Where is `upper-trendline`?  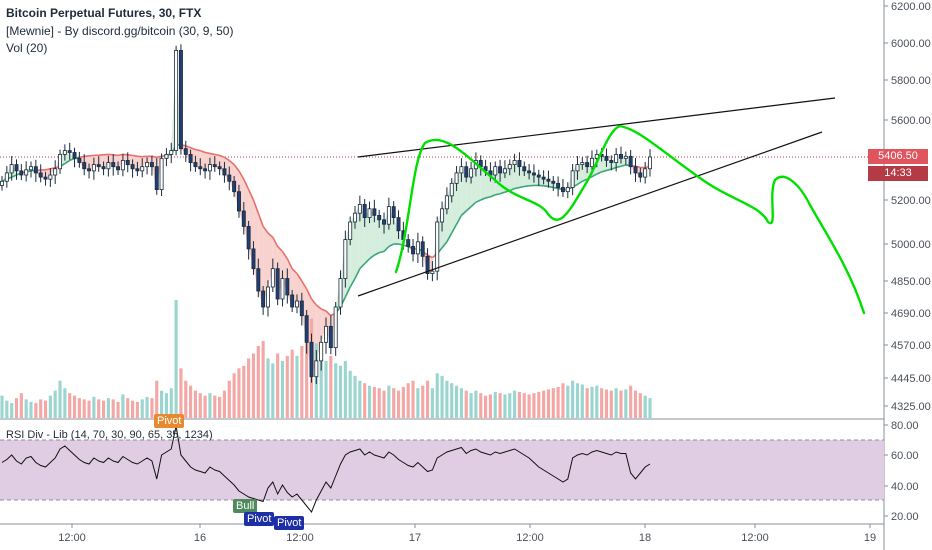
upper-trendline is located at coordinates (596, 127).